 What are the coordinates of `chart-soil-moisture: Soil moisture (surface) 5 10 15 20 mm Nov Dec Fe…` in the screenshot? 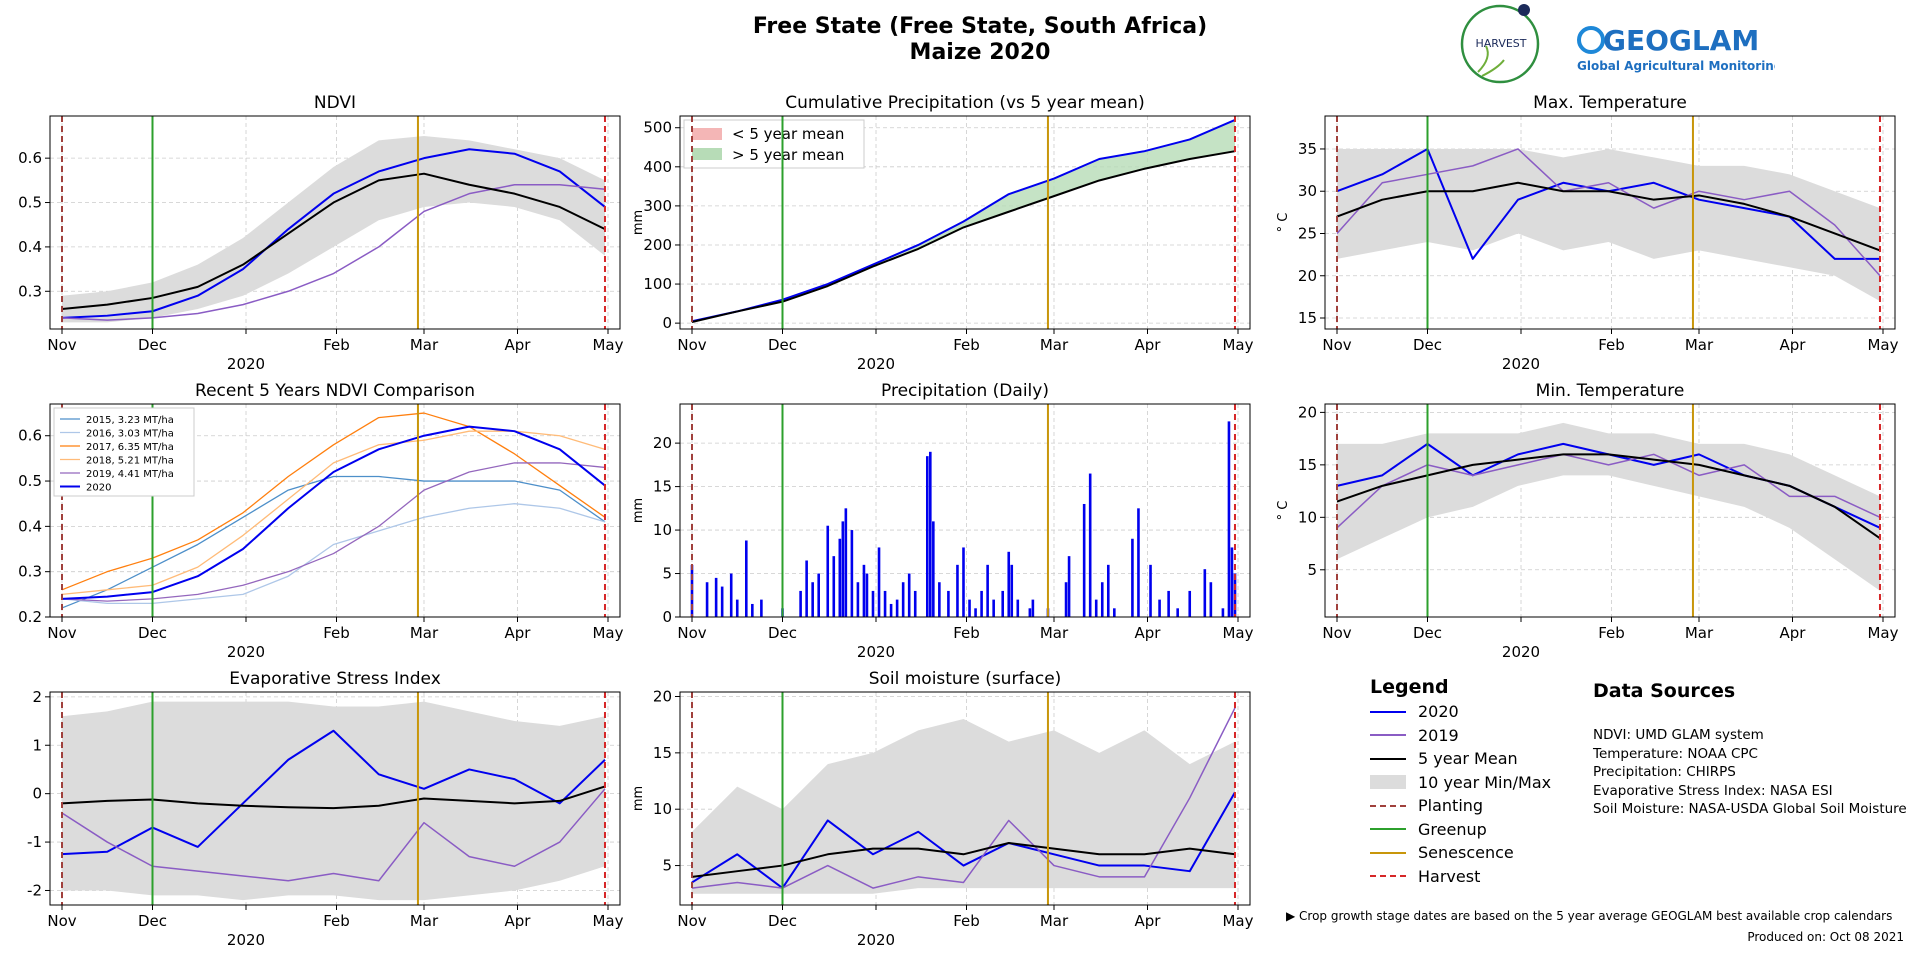 It's located at (942, 809).